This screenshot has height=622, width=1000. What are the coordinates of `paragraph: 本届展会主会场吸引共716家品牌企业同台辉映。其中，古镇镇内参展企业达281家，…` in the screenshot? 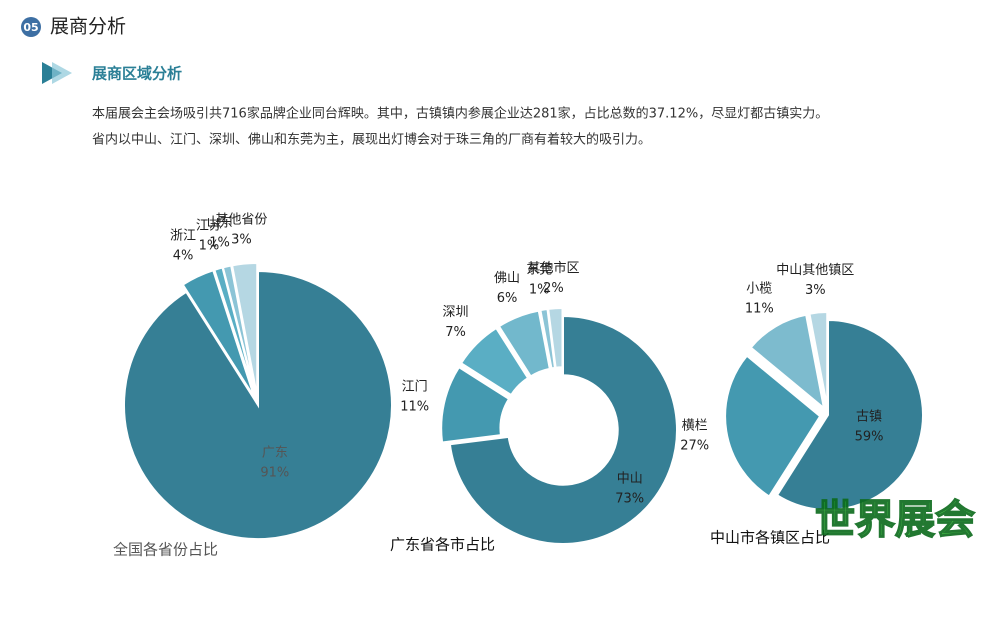 It's located at (460, 114).